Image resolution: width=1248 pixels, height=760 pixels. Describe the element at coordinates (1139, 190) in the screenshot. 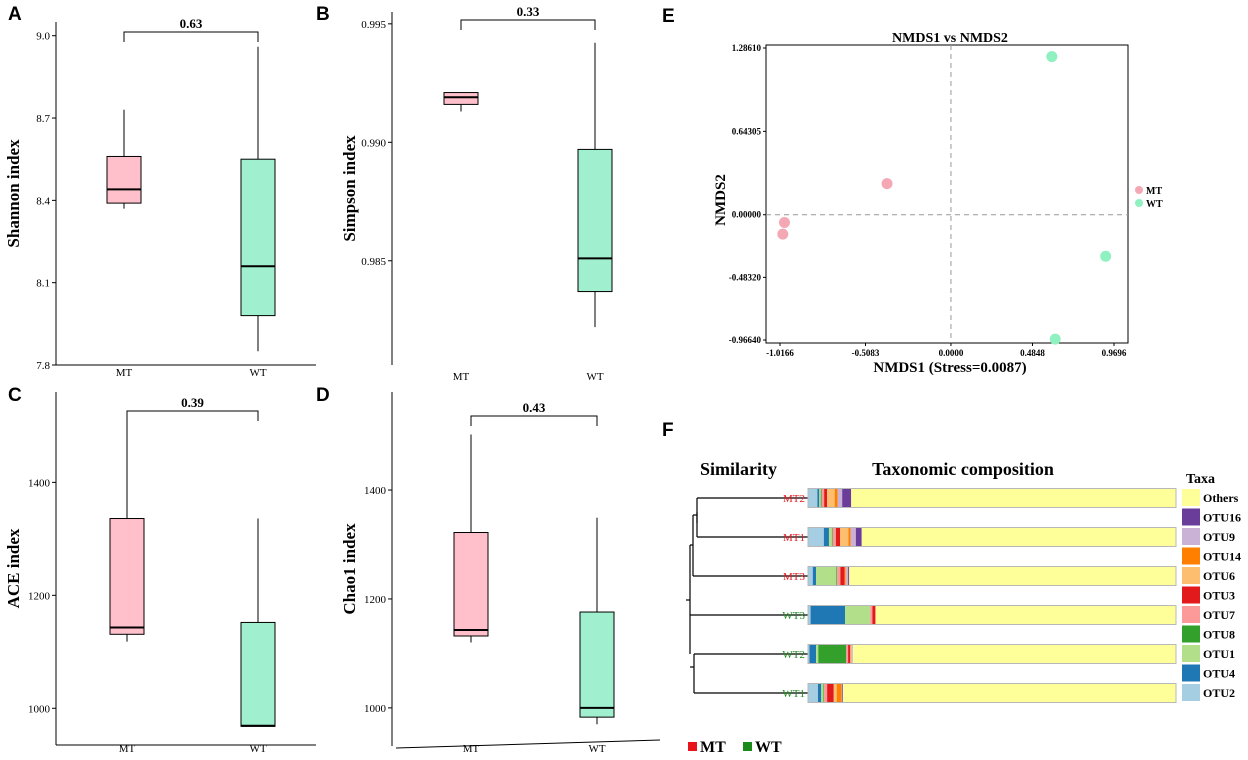

I see `legend-marker-mt` at that location.